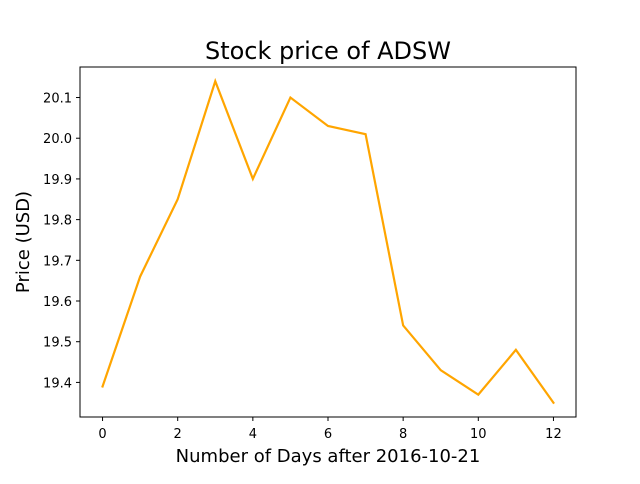 The width and height of the screenshot is (640, 484). What do you see at coordinates (57, 221) in the screenshot?
I see `y-tick-label: 19.8` at bounding box center [57, 221].